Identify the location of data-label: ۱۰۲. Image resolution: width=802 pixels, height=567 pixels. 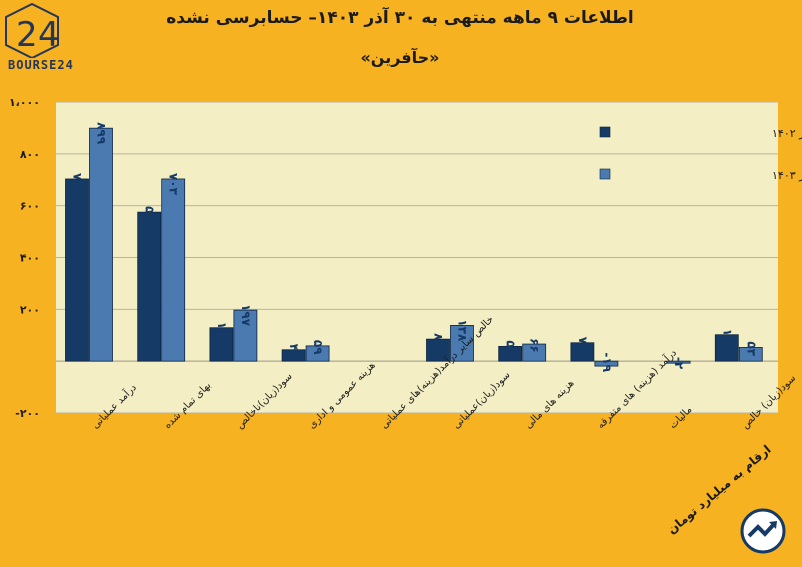
(727, 340).